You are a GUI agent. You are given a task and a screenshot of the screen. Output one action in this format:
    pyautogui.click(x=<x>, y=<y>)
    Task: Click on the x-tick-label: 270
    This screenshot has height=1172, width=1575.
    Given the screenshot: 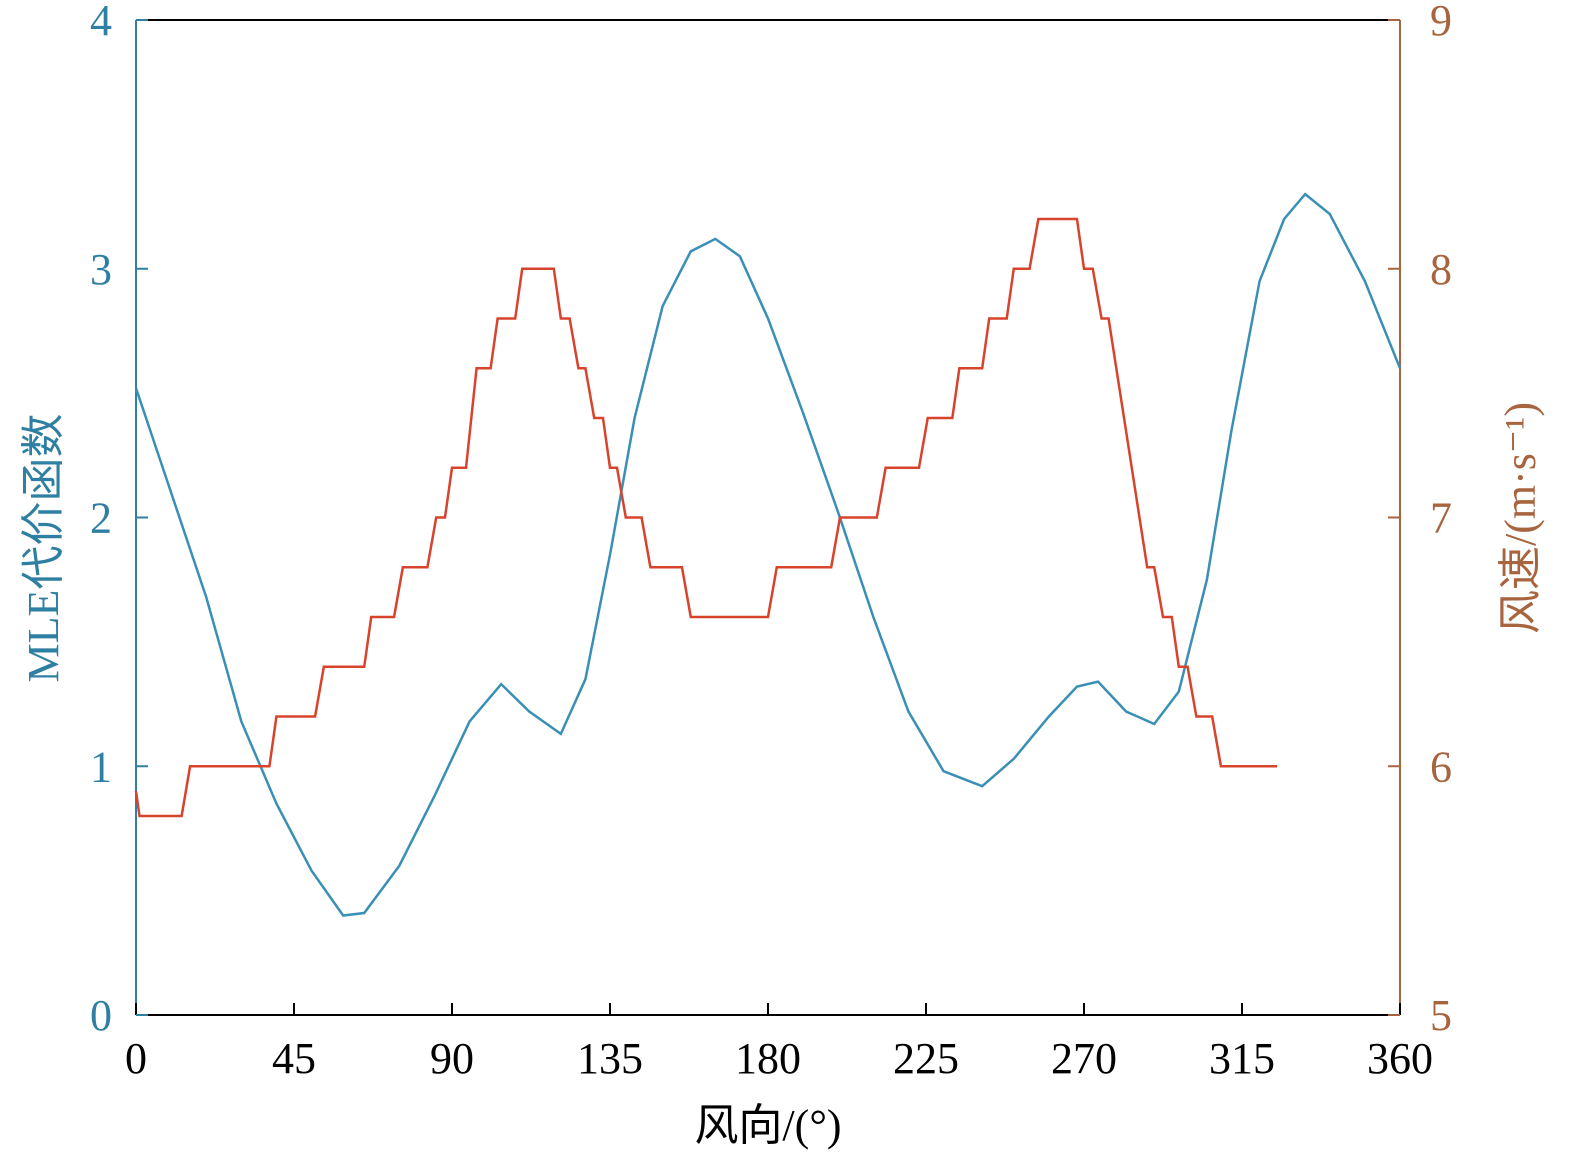 What is the action you would take?
    pyautogui.click(x=1084, y=1058)
    